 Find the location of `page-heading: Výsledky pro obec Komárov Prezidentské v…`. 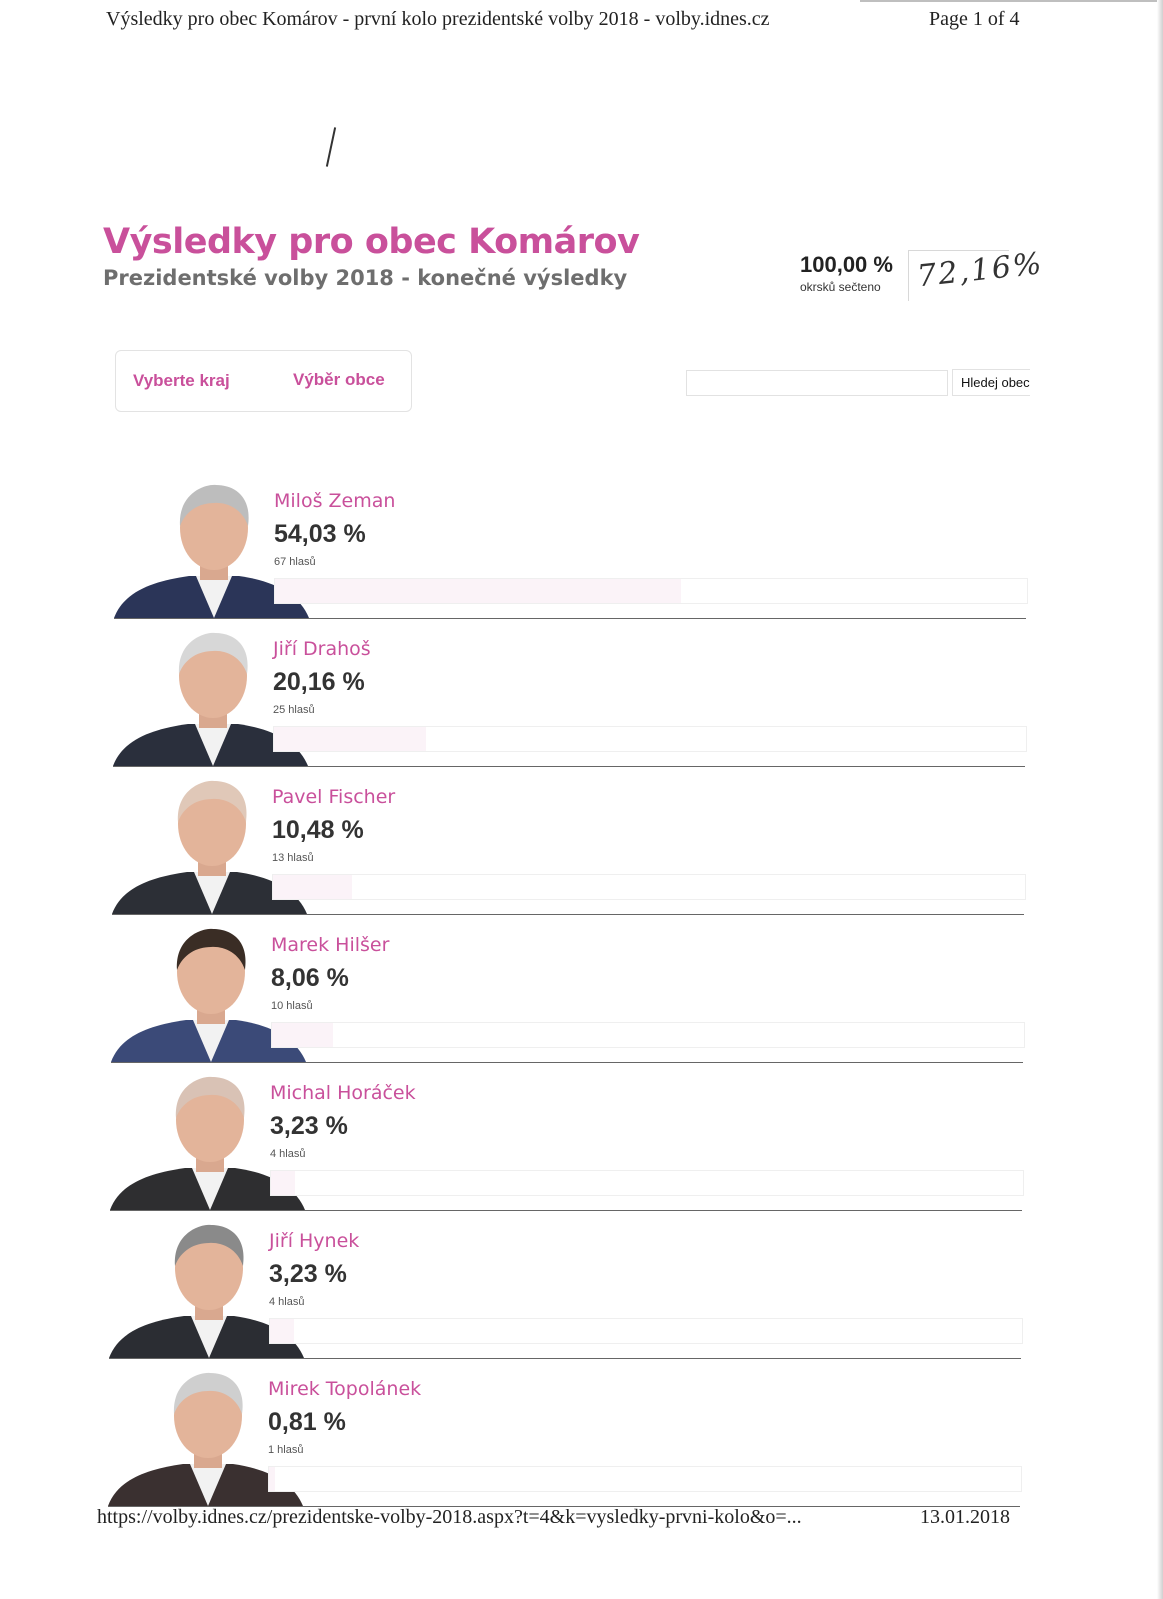

page-heading: Výsledky pro obec Komárov Prezidentské v… is located at coordinates (371, 256).